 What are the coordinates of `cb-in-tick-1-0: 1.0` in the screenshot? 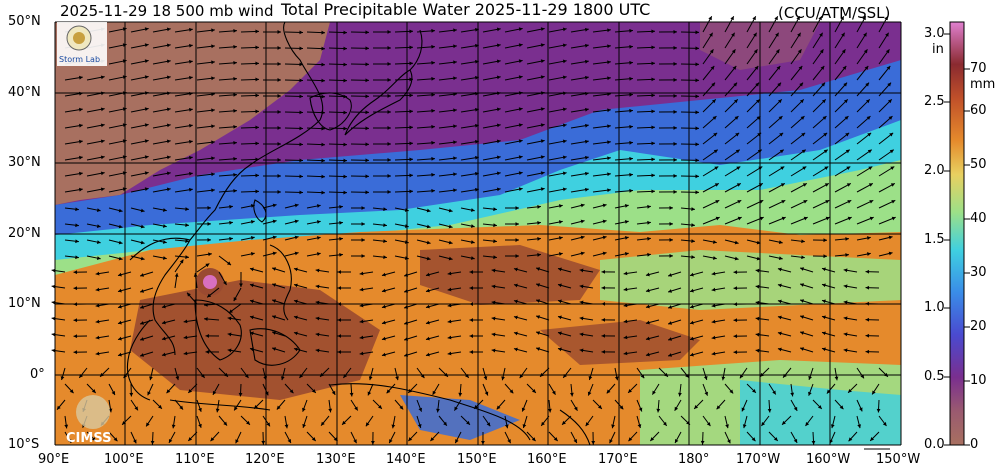 It's located at (934, 307).